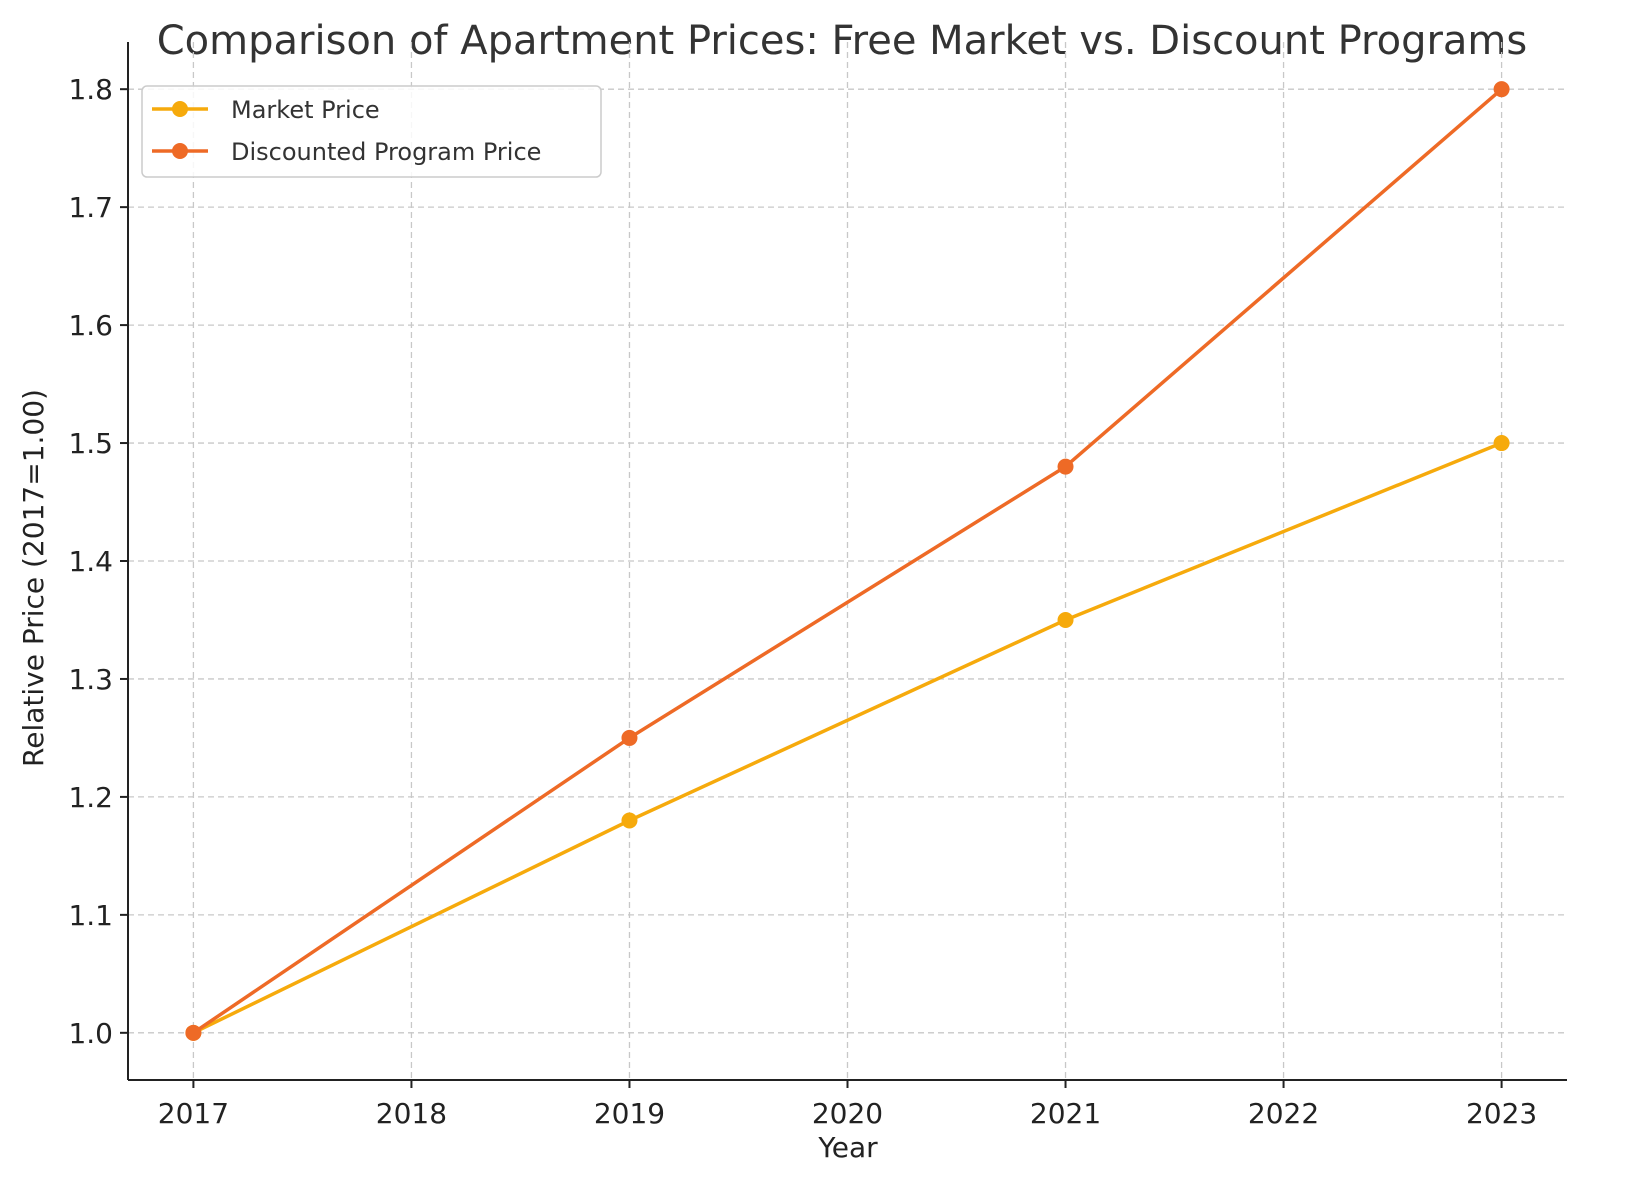 This screenshot has width=1625, height=1180. What do you see at coordinates (1501, 1113) in the screenshot?
I see `x-tick-label: 2023` at bounding box center [1501, 1113].